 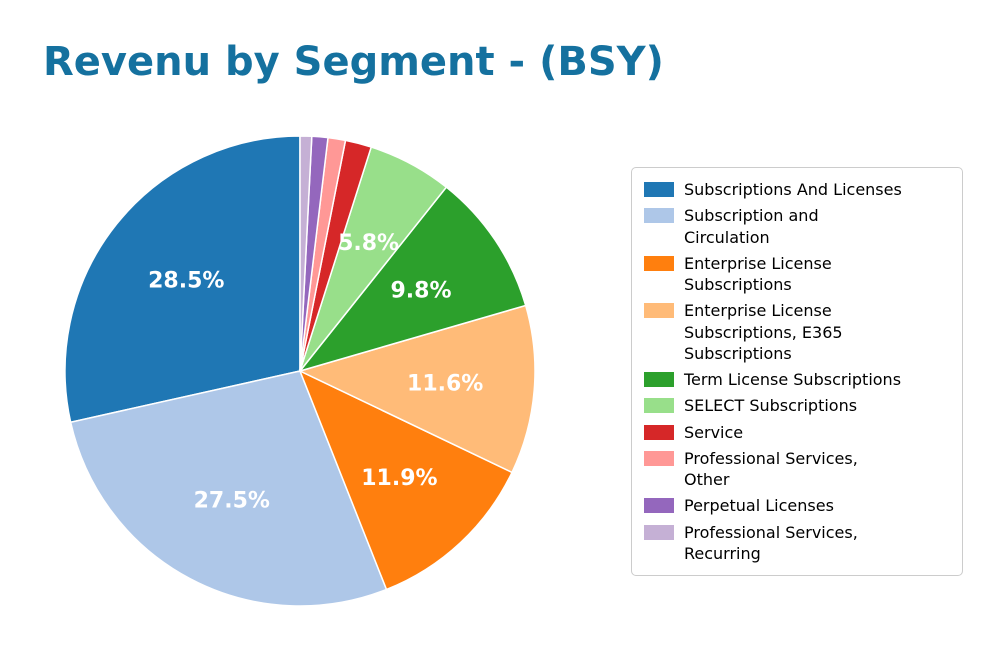 What do you see at coordinates (758, 274) in the screenshot?
I see `legend-label: Enterprise License Subscriptions` at bounding box center [758, 274].